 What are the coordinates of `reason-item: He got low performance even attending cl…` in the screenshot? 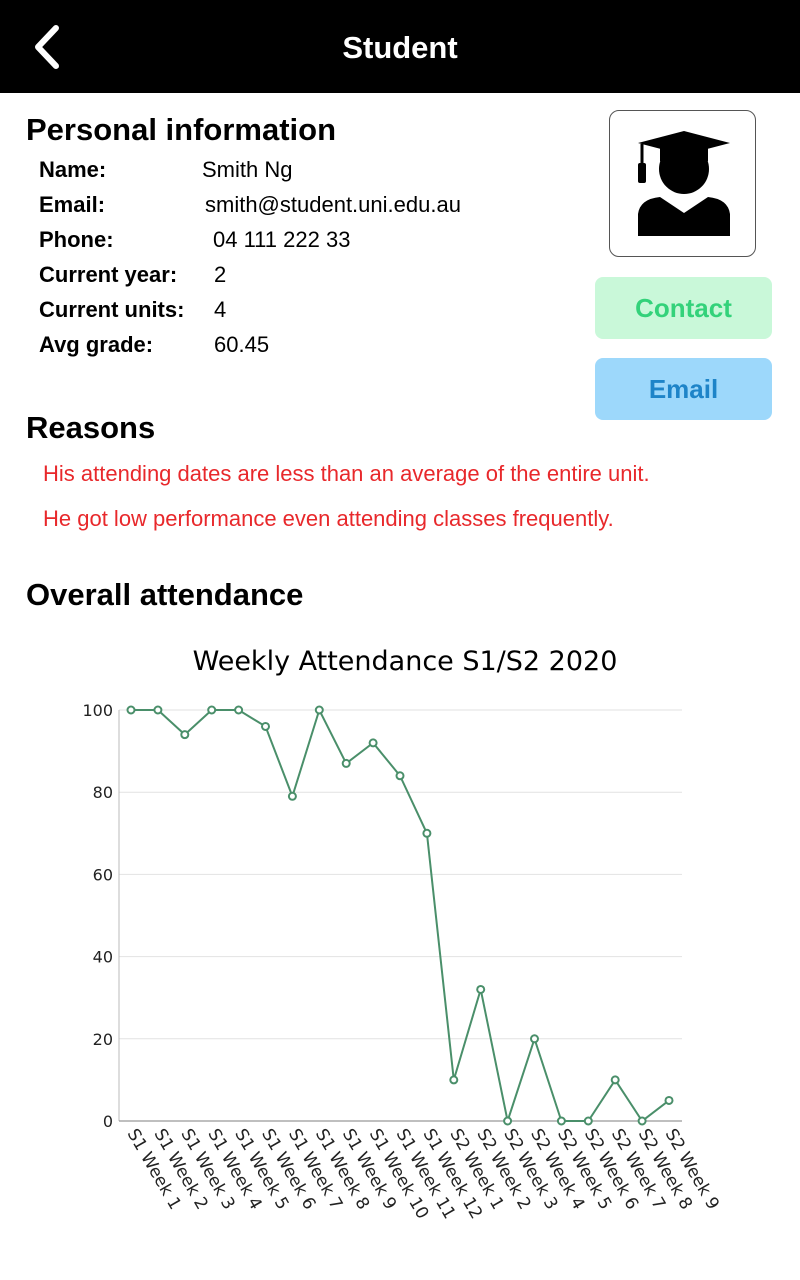 It's located at (328, 518).